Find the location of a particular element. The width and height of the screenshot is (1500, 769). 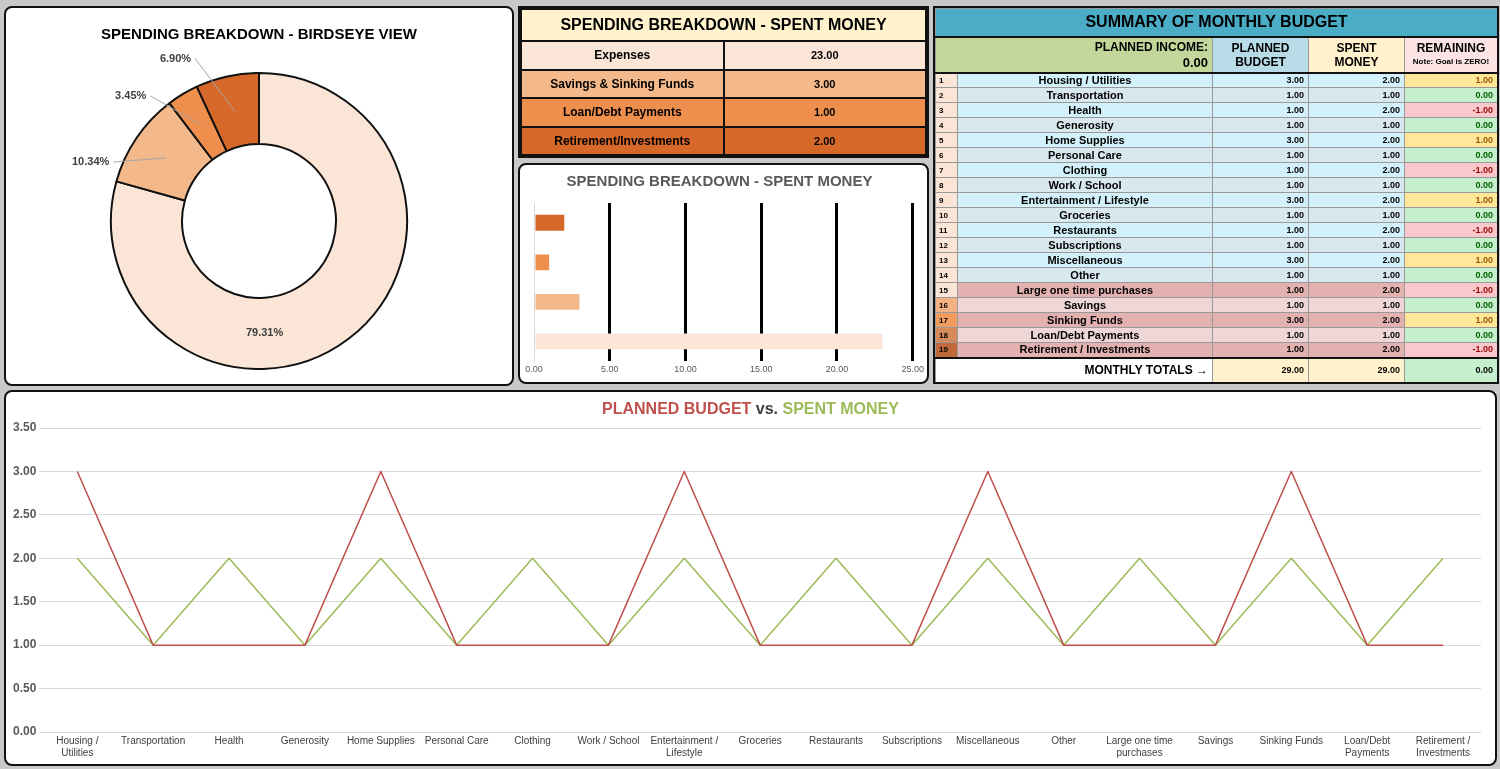

x-tick-label: Savings is located at coordinates (1215, 740).